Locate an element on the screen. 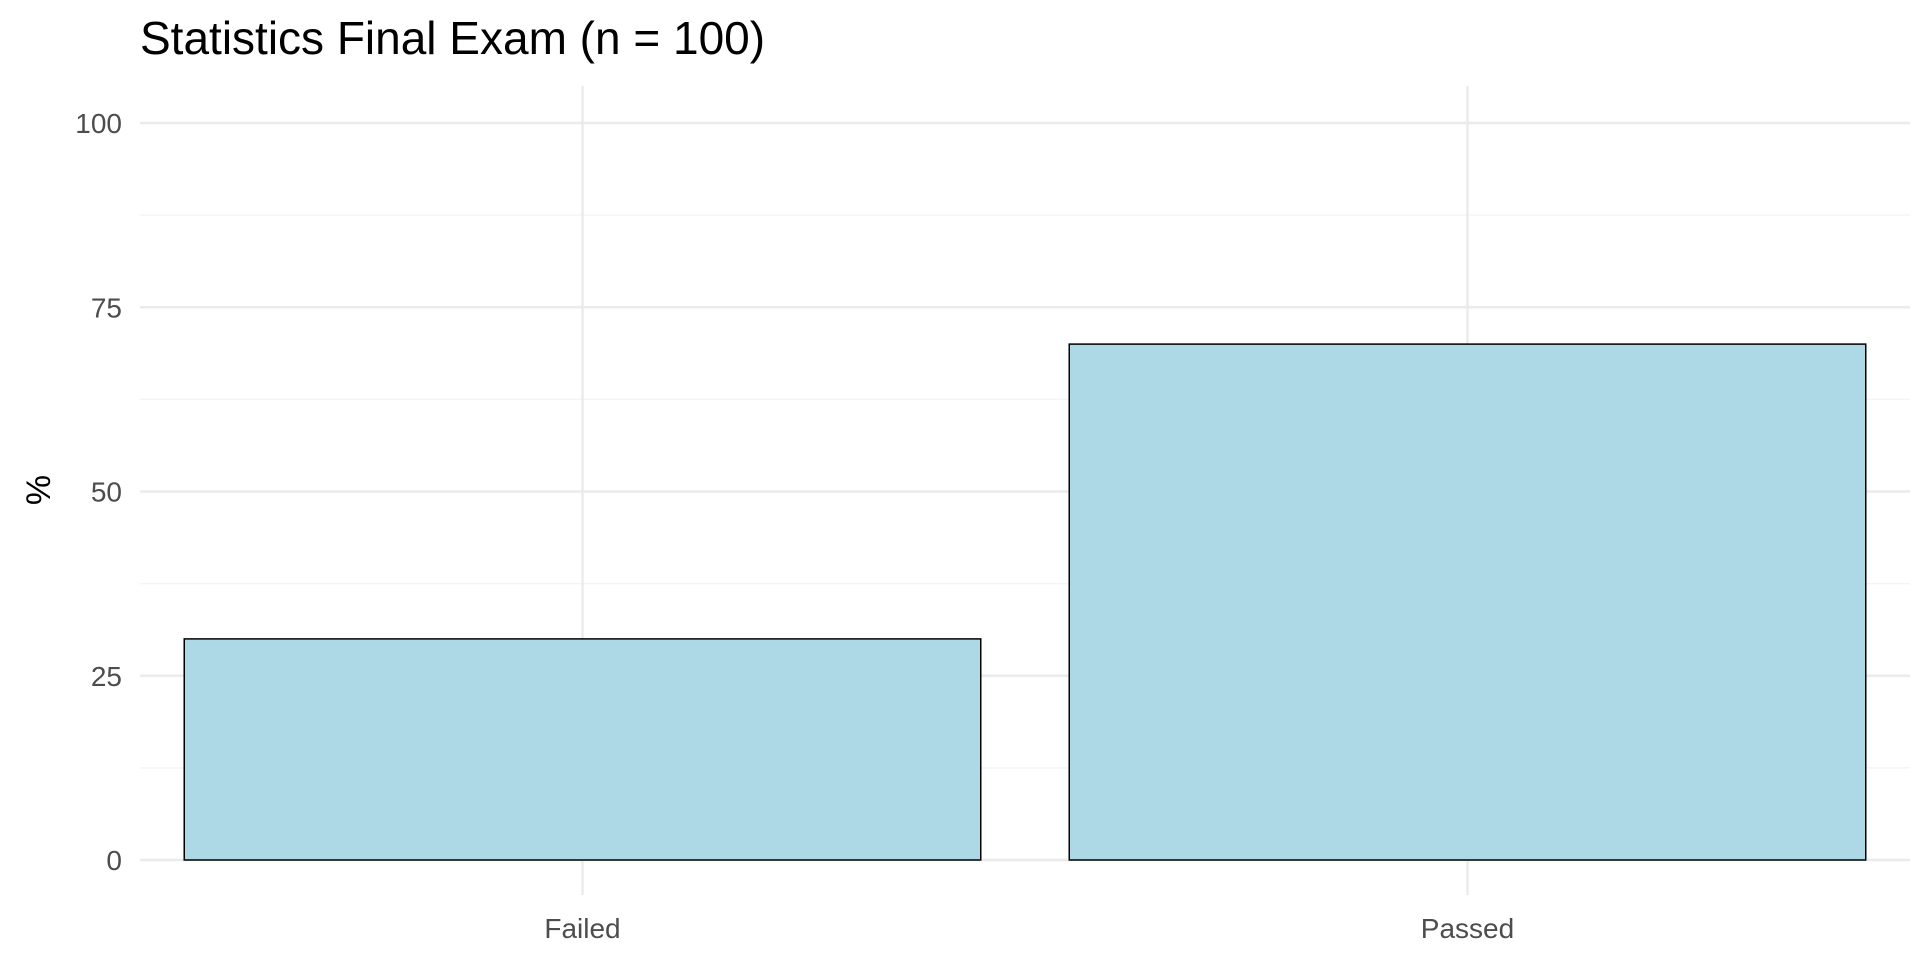  bar-failed is located at coordinates (582, 749).